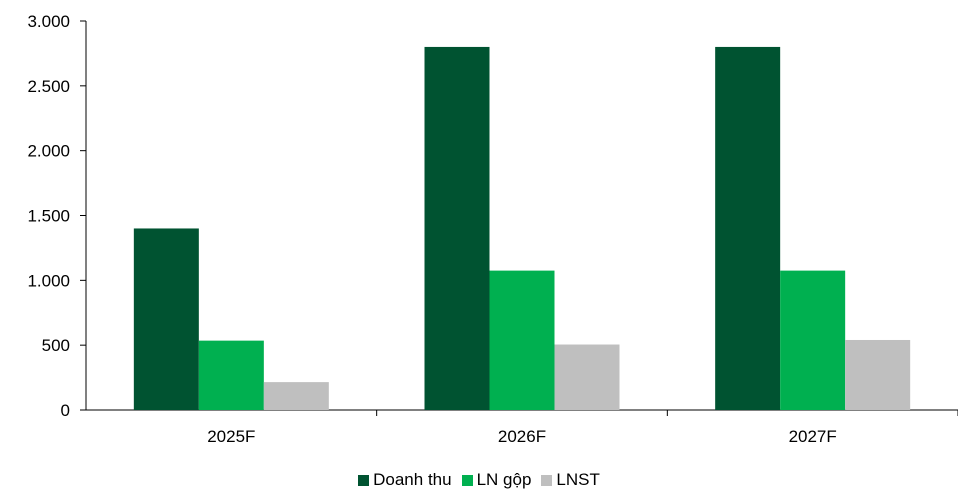 This screenshot has width=958, height=496. I want to click on y-tick-label: 3.000, so click(48, 21).